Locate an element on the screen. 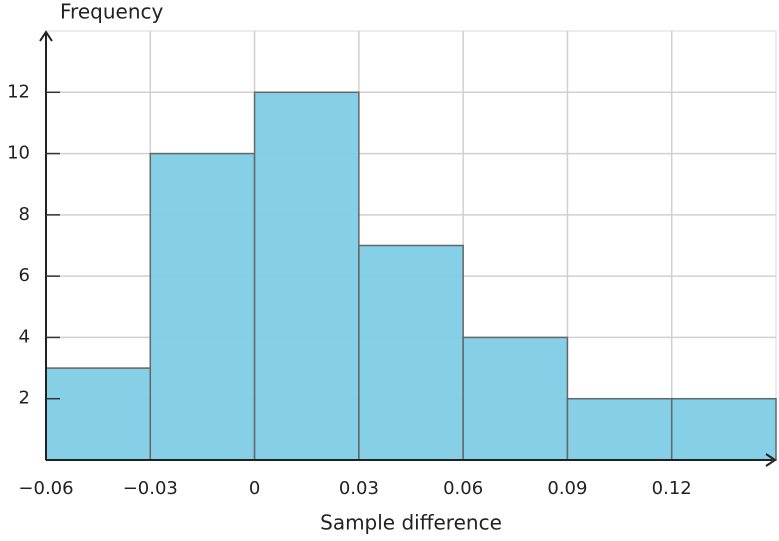  y-tick-label: 2 is located at coordinates (24, 398).